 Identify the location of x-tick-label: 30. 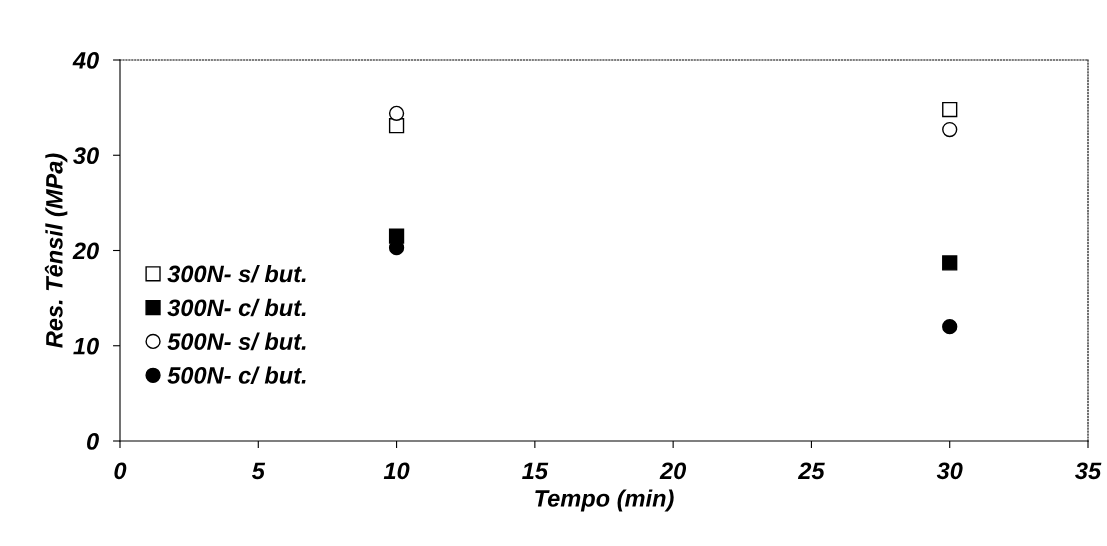
(949, 471).